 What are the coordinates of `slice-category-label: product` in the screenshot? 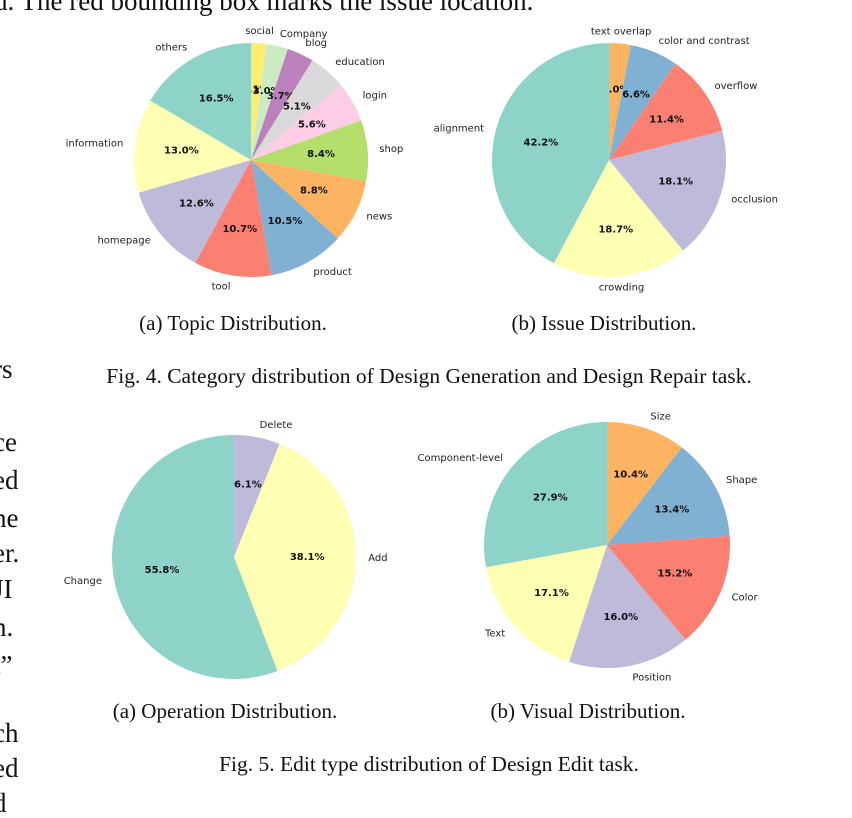 It's located at (332, 272).